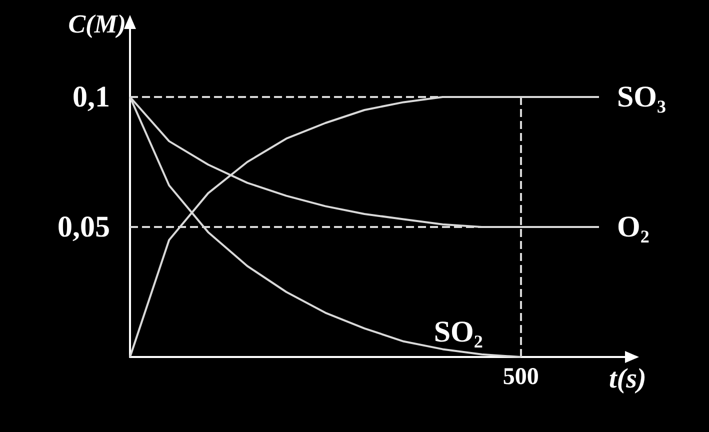 This screenshot has width=709, height=432. I want to click on x-axis-title: t(s), so click(627, 379).